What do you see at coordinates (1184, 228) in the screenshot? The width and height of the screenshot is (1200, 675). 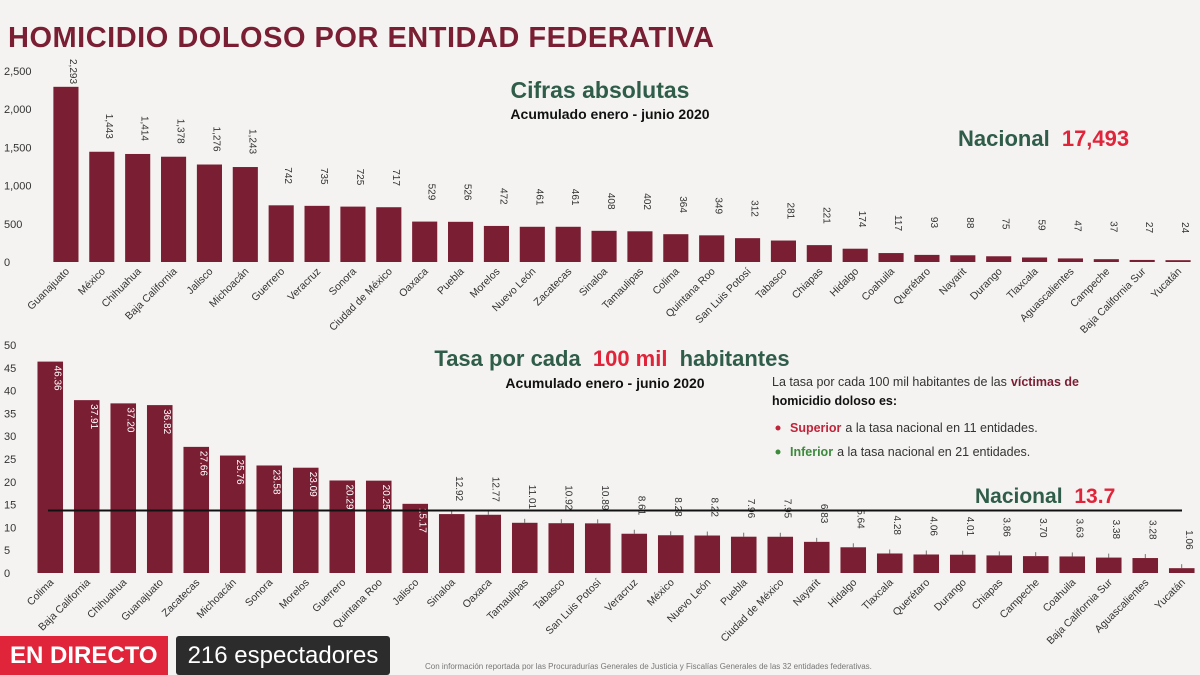 I see `data-label: 24` at bounding box center [1184, 228].